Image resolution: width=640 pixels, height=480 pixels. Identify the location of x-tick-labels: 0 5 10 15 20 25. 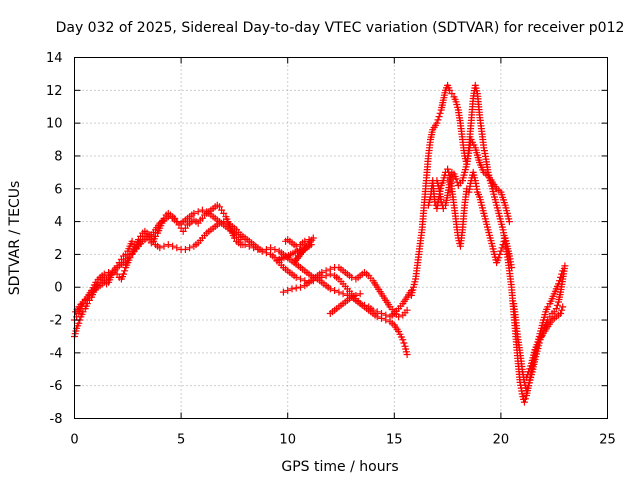
(342, 440).